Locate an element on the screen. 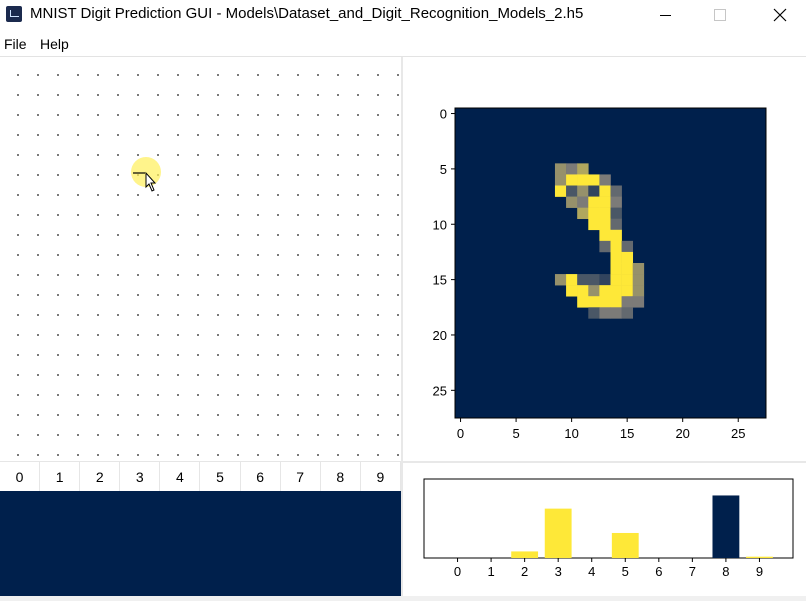 The height and width of the screenshot is (601, 806). prediction-output-area is located at coordinates (200, 543).